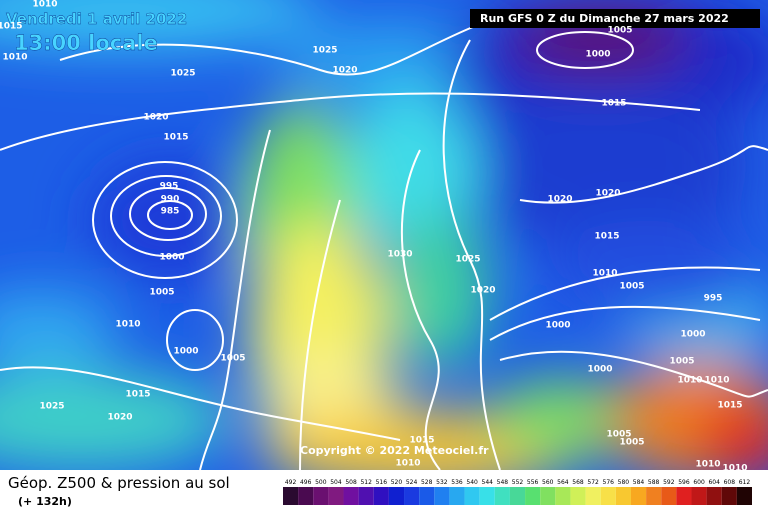 The width and height of the screenshot is (768, 512). I want to click on legend-tick: 608, so click(730, 482).